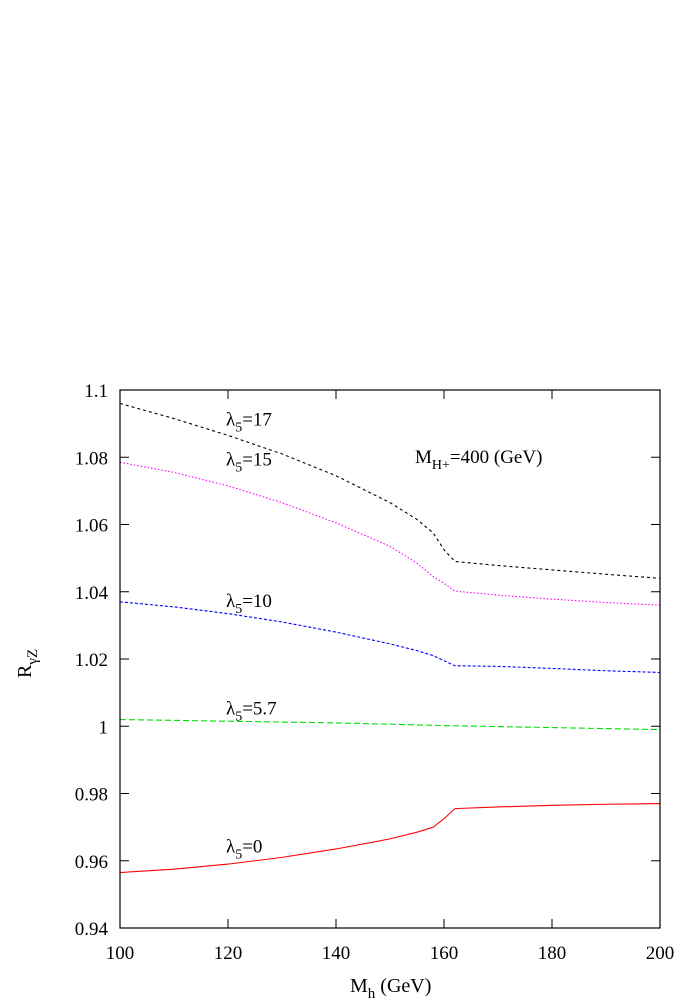 The width and height of the screenshot is (700, 1000). I want to click on y-tick-label: 1.1, so click(96, 391).